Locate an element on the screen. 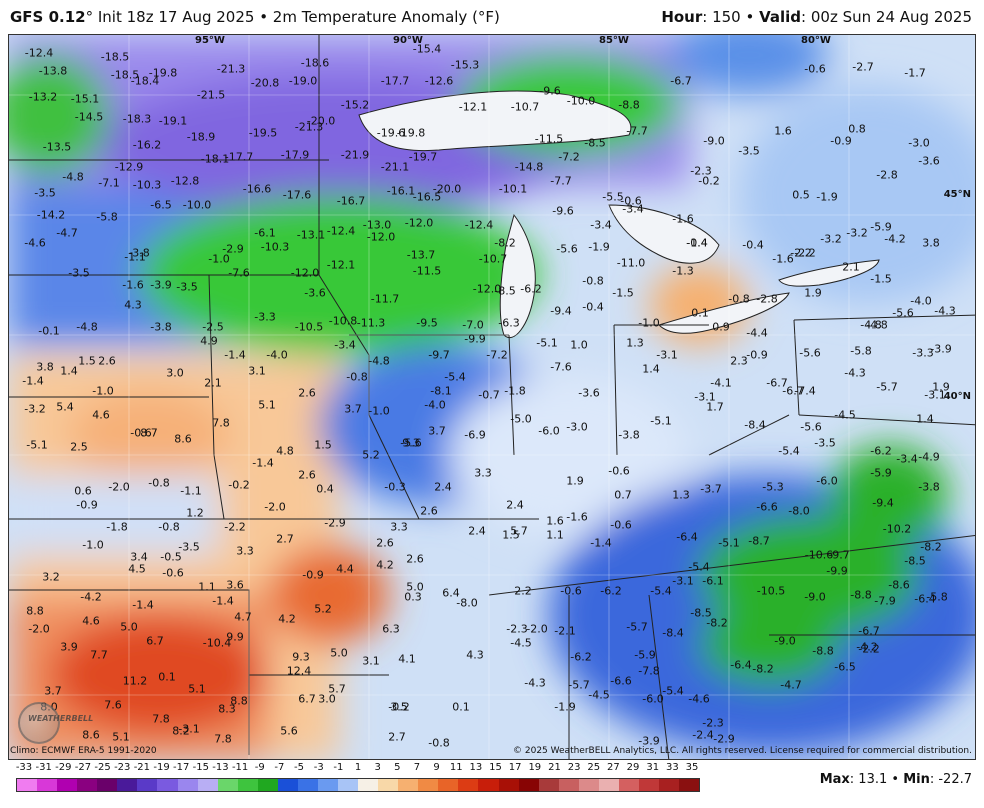 This screenshot has height=808, width=984. model-name: GFS 0.12 is located at coordinates (48, 17).